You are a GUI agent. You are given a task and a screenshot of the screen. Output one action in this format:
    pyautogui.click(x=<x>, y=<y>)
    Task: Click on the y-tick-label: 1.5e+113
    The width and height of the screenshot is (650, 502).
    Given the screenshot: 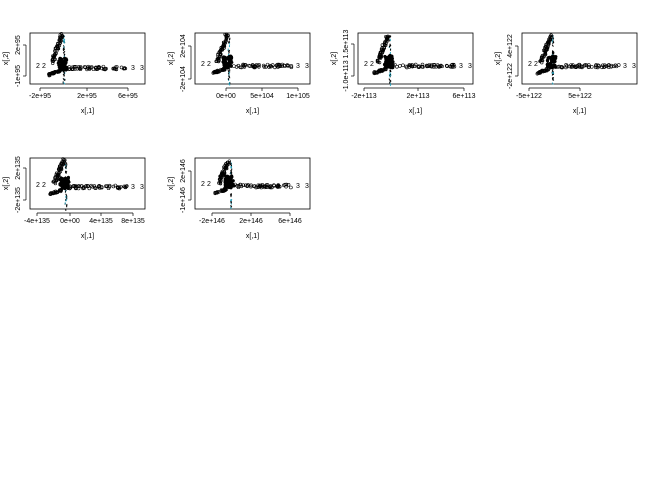 What is the action you would take?
    pyautogui.click(x=346, y=43)
    